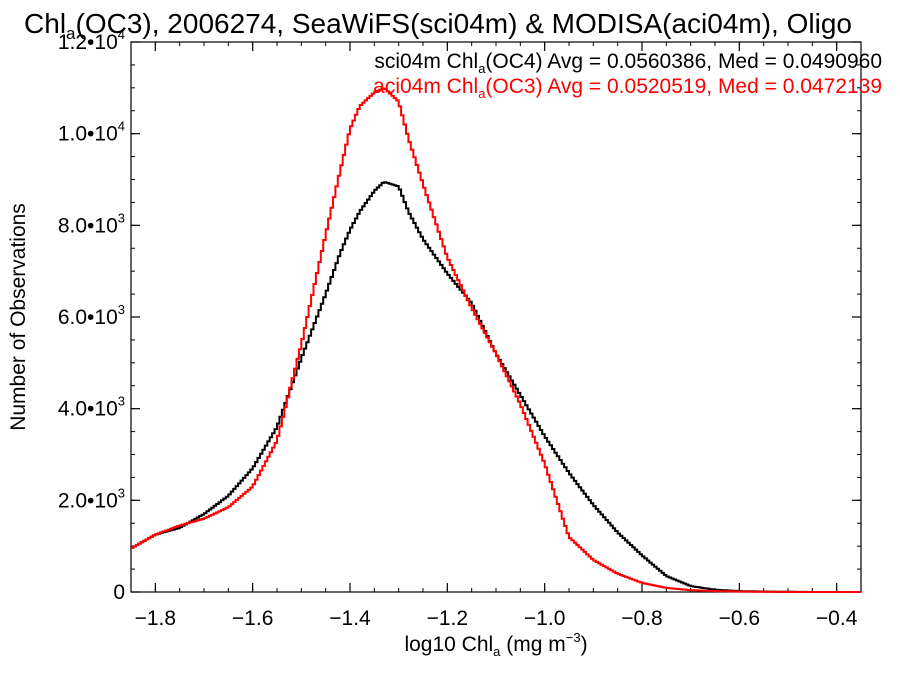  I want to click on x-tick-label: −0.4, so click(837, 618).